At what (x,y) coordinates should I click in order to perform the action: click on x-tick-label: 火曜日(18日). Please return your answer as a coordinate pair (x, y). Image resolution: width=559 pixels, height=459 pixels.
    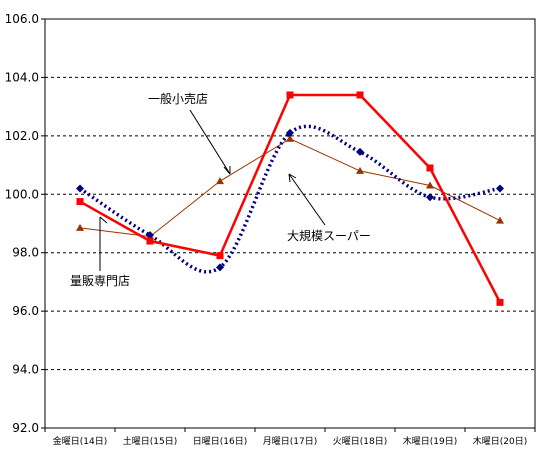
    Looking at the image, I should click on (360, 441).